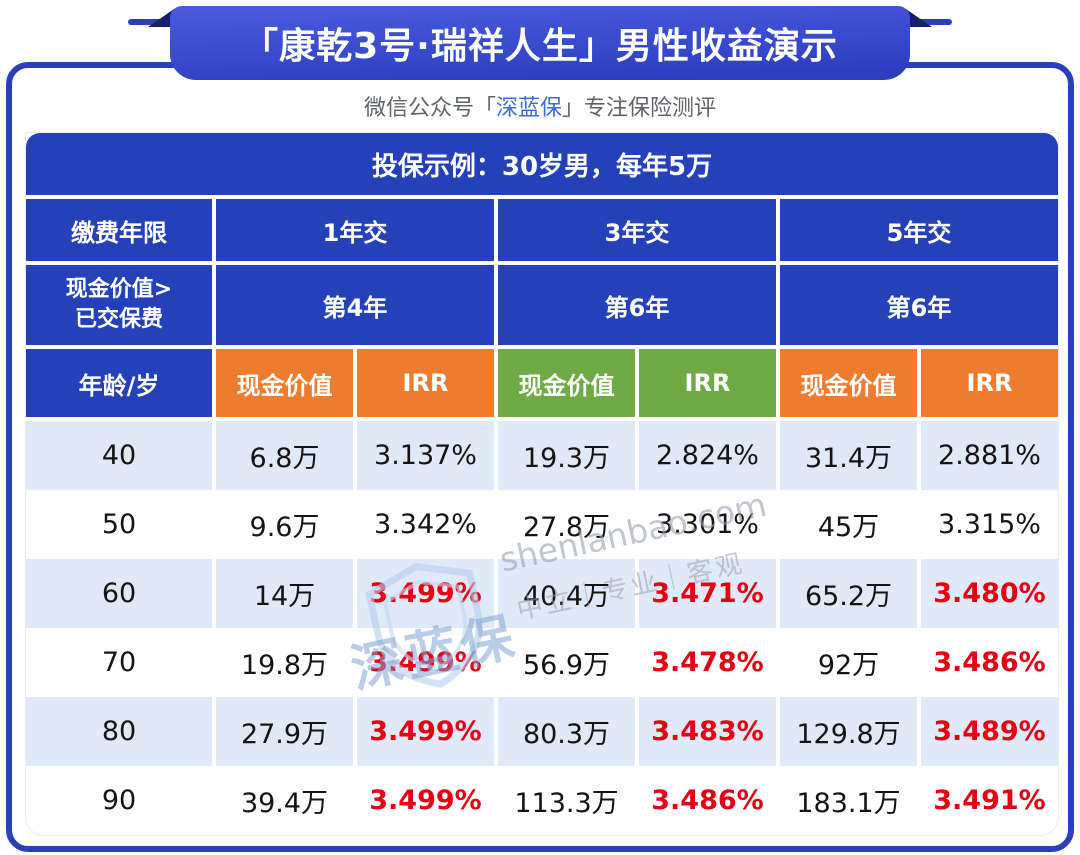 This screenshot has width=1080, height=855. Describe the element at coordinates (989, 524) in the screenshot. I see `irr-cell: 3.315%` at that location.